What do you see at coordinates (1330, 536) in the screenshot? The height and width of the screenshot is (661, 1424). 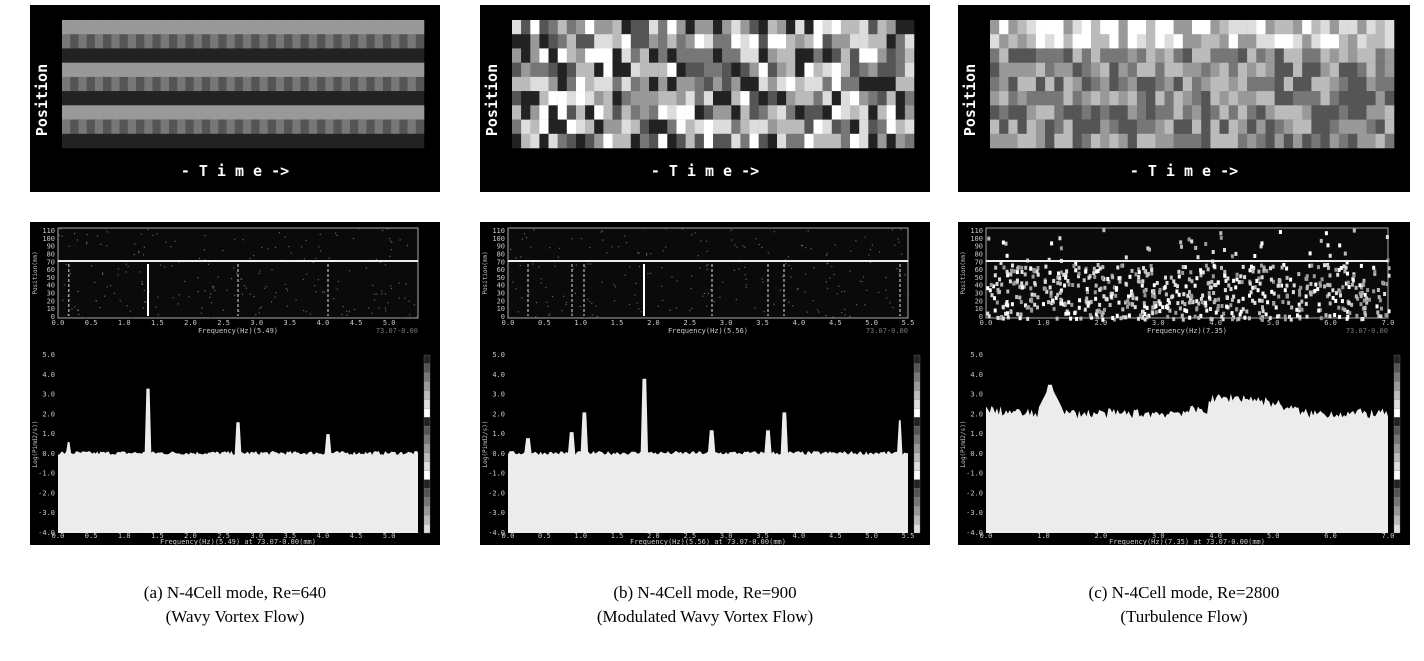 I see `spectrum-x-tick: 6.0` at bounding box center [1330, 536].